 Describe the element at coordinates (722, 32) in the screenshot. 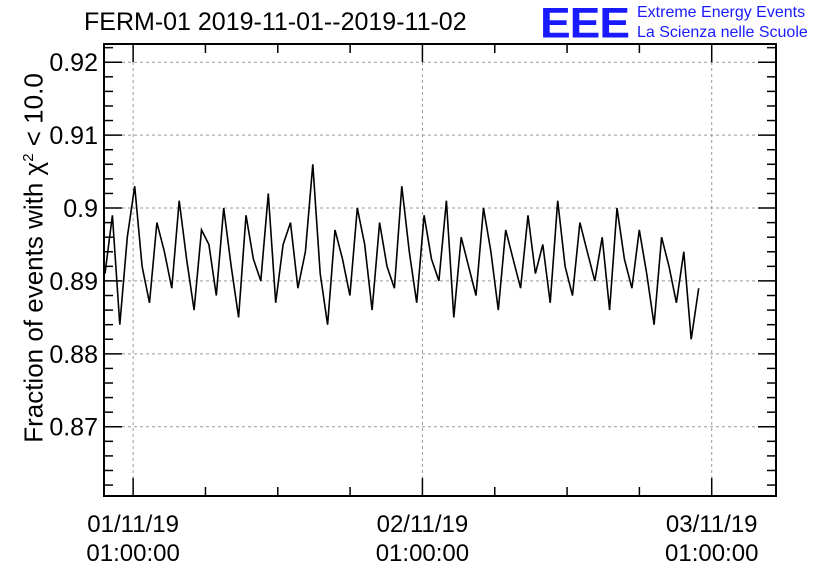

I see `logo-text-line2: La Scienza nelle Scuole` at that location.